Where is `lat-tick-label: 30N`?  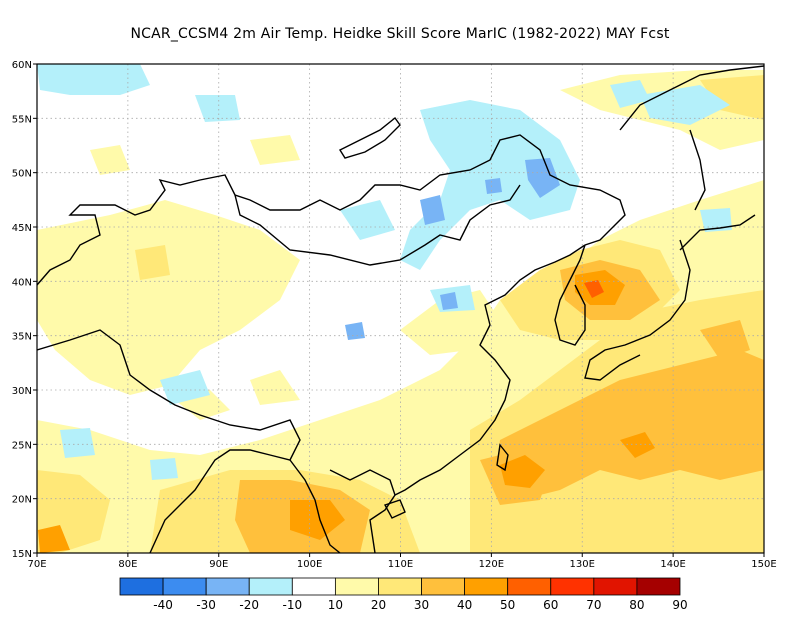 lat-tick-label: 30N is located at coordinates (22, 391).